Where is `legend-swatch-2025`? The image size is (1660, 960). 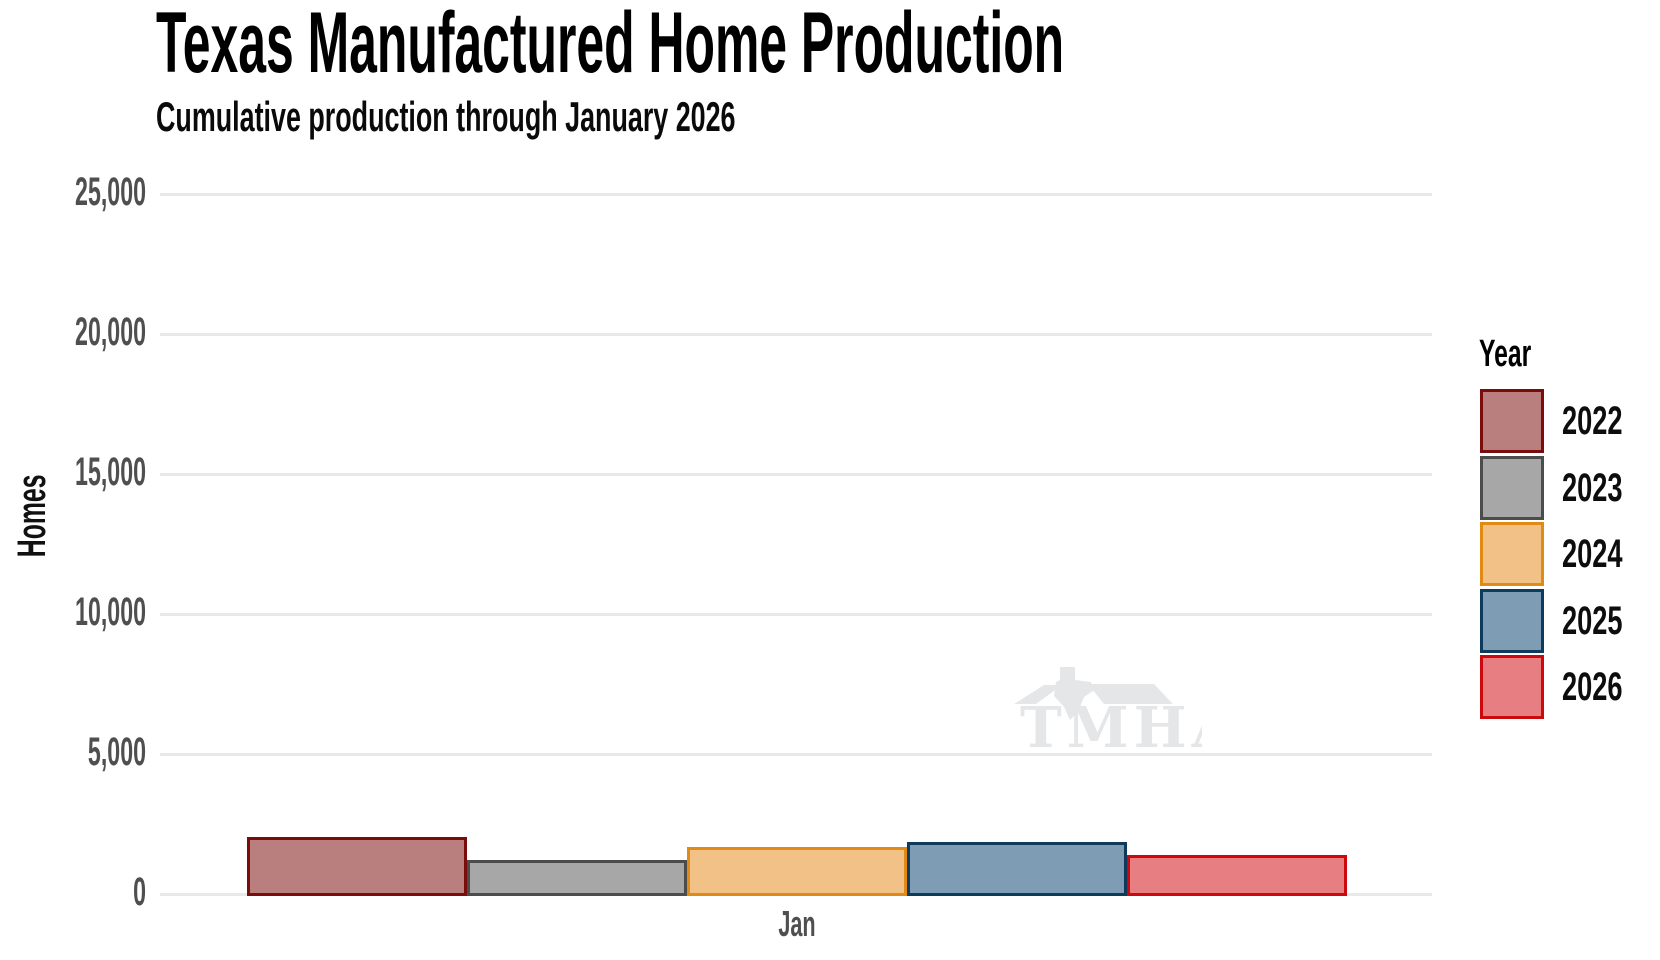
legend-swatch-2025 is located at coordinates (1512, 621).